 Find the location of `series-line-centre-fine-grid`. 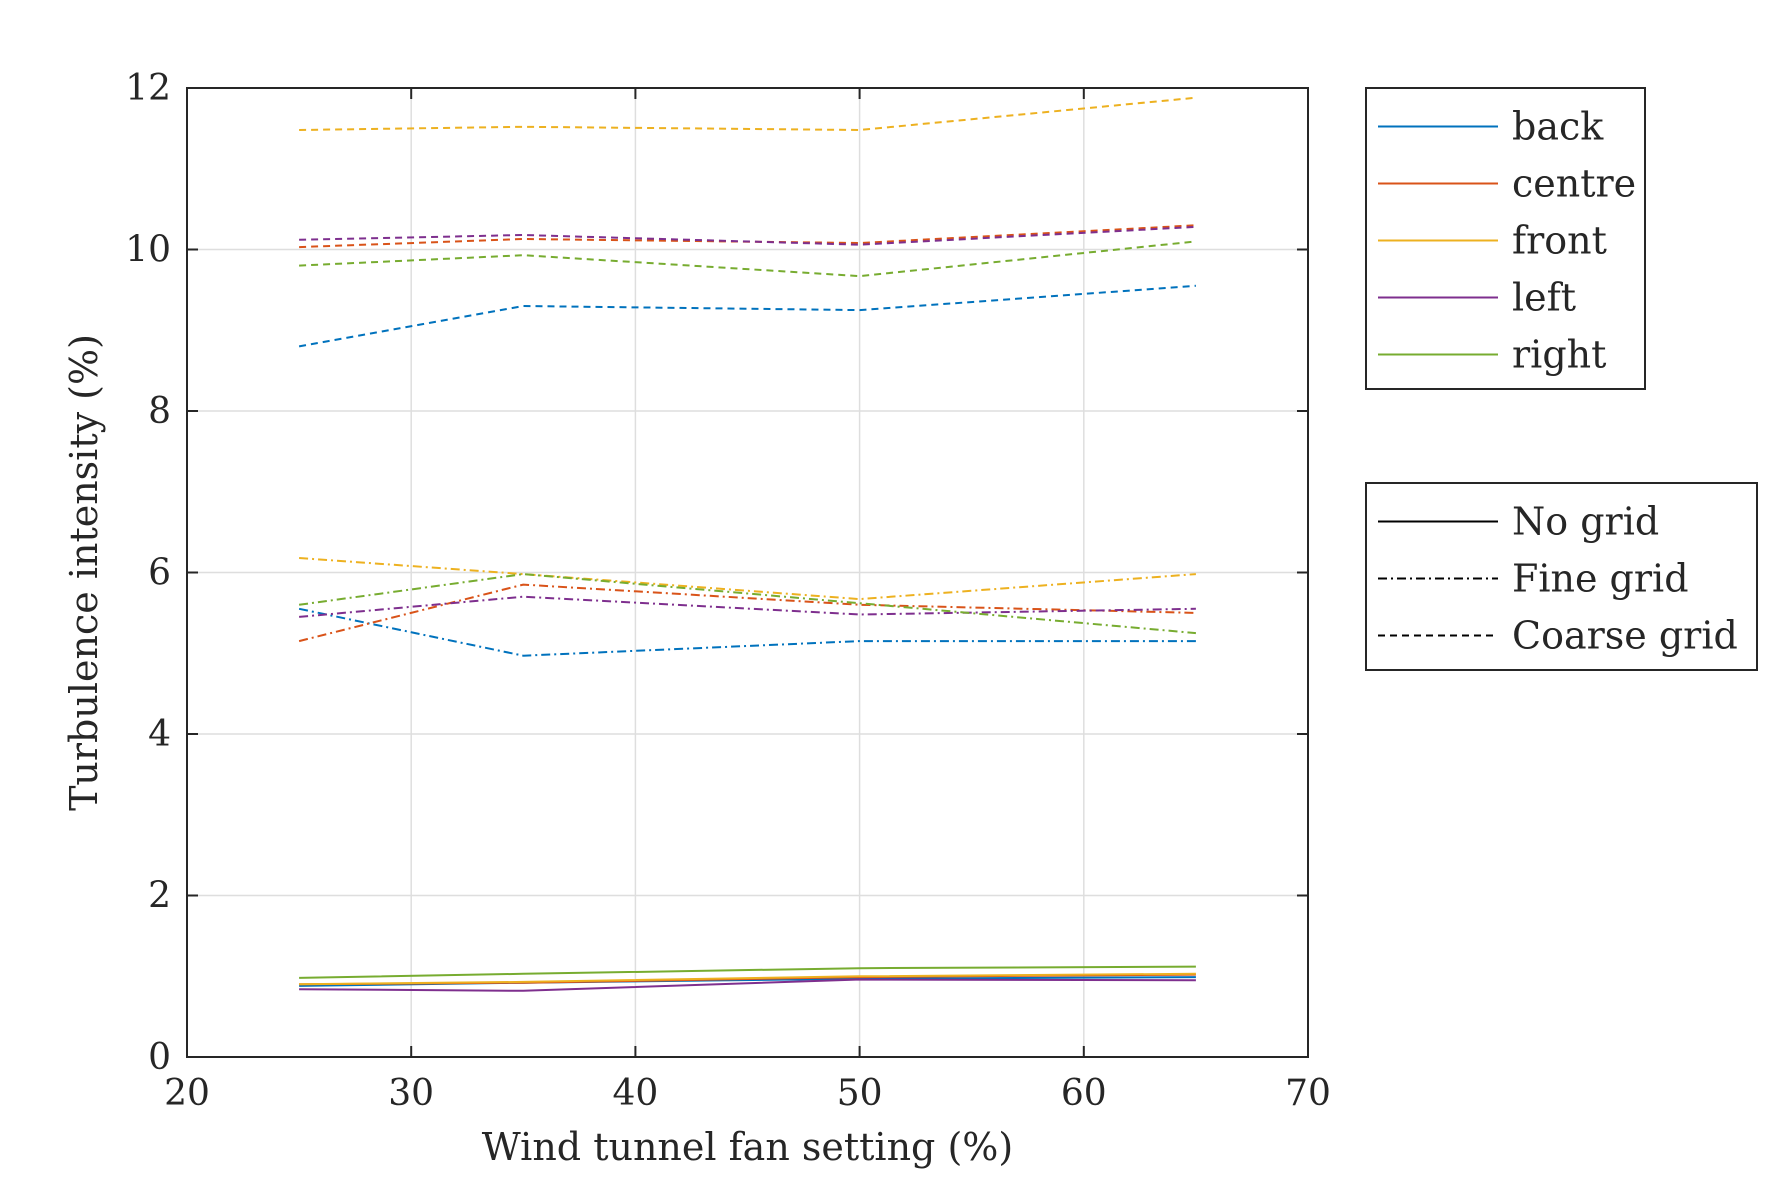

series-line-centre-fine-grid is located at coordinates (747, 613).